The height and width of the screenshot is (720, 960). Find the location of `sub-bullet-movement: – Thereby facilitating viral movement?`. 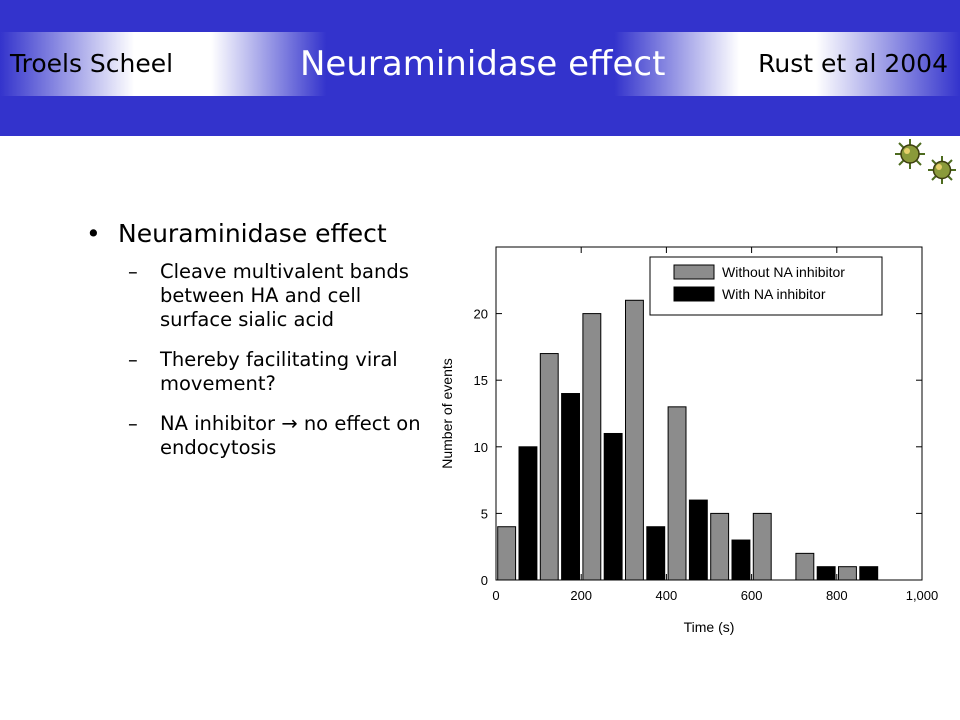

sub-bullet-movement: – Thereby facilitating viral movement? is located at coordinates (261, 372).